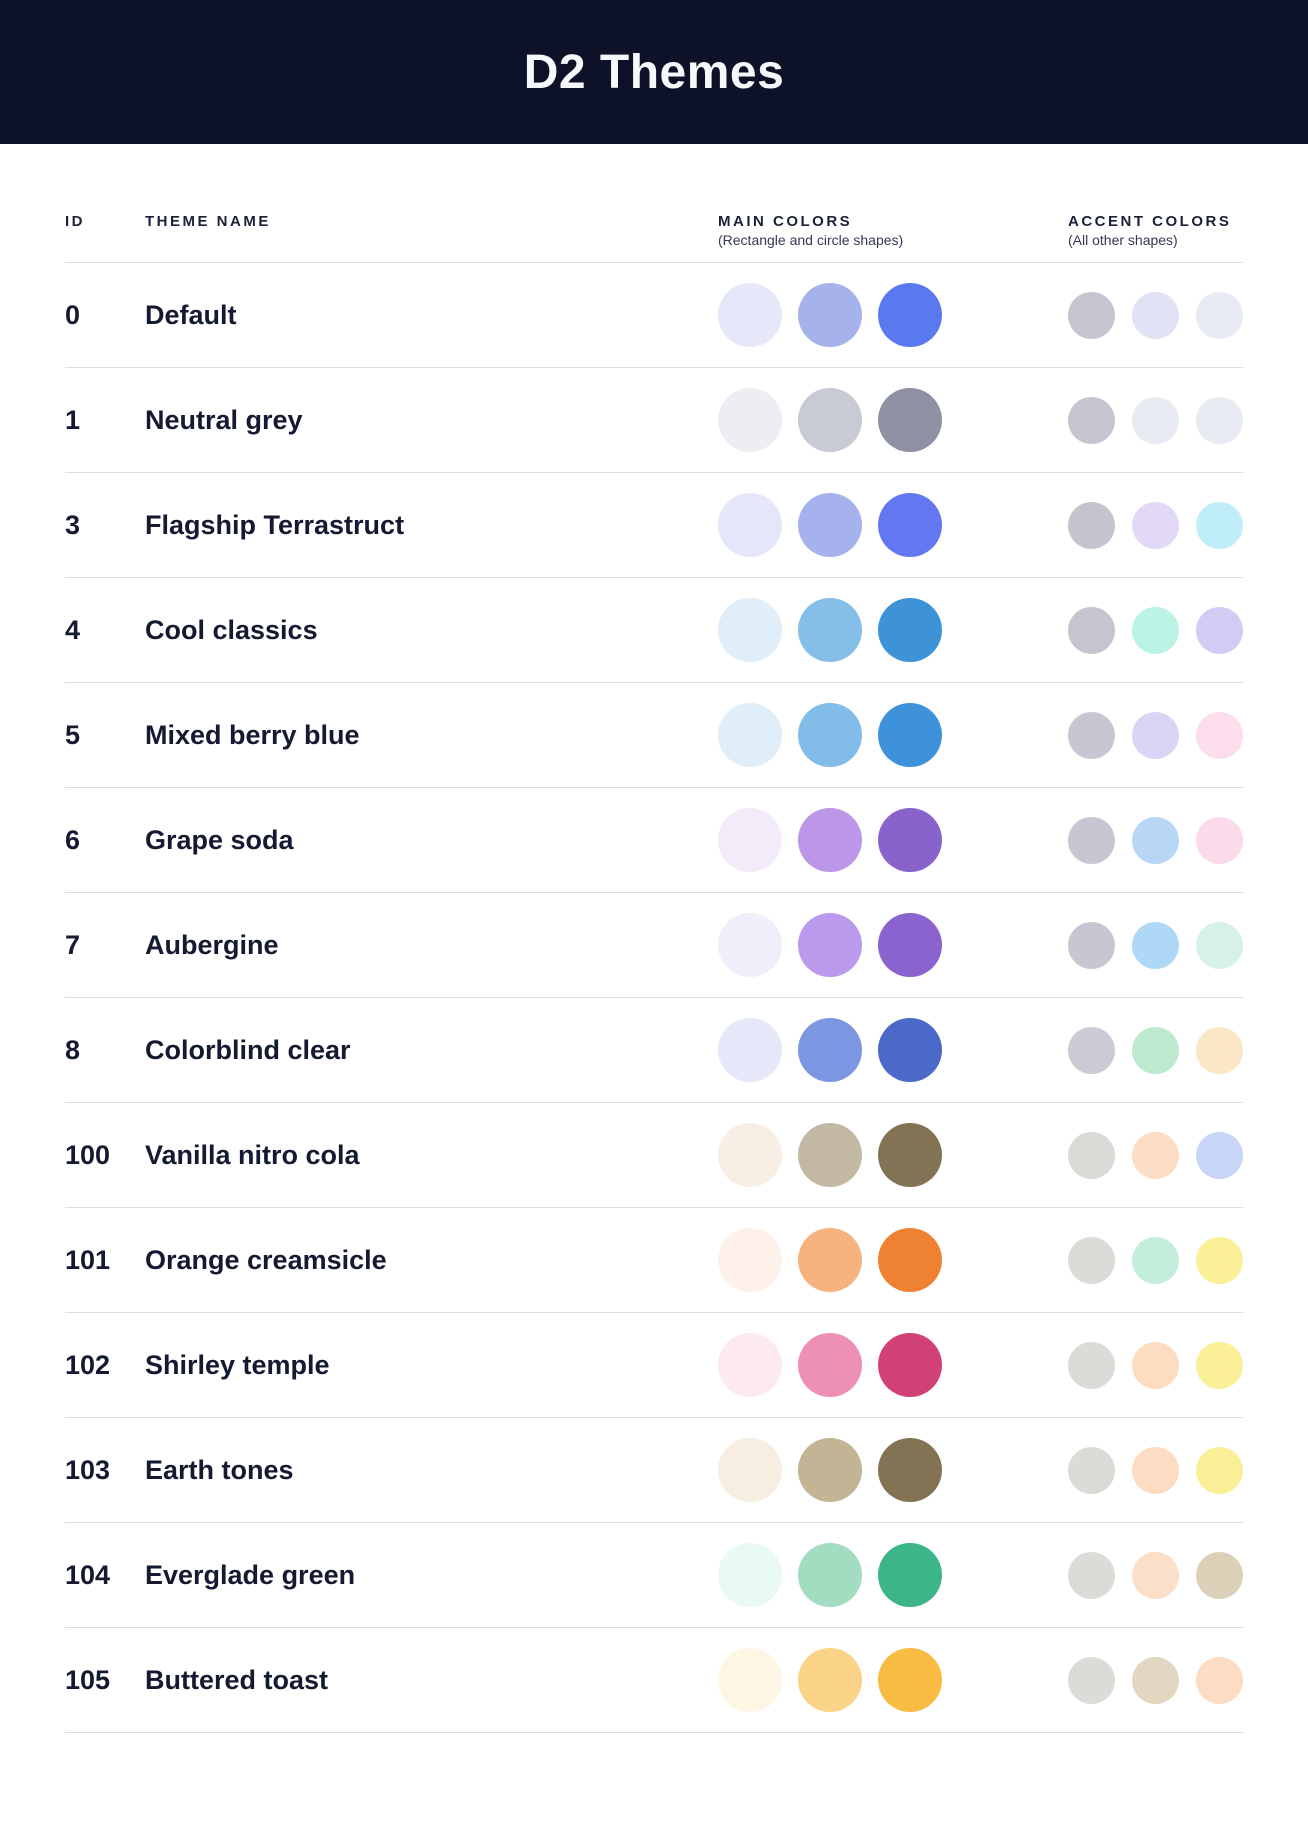 This screenshot has height=1826, width=1308. What do you see at coordinates (73, 314) in the screenshot?
I see `theme-id: 0` at bounding box center [73, 314].